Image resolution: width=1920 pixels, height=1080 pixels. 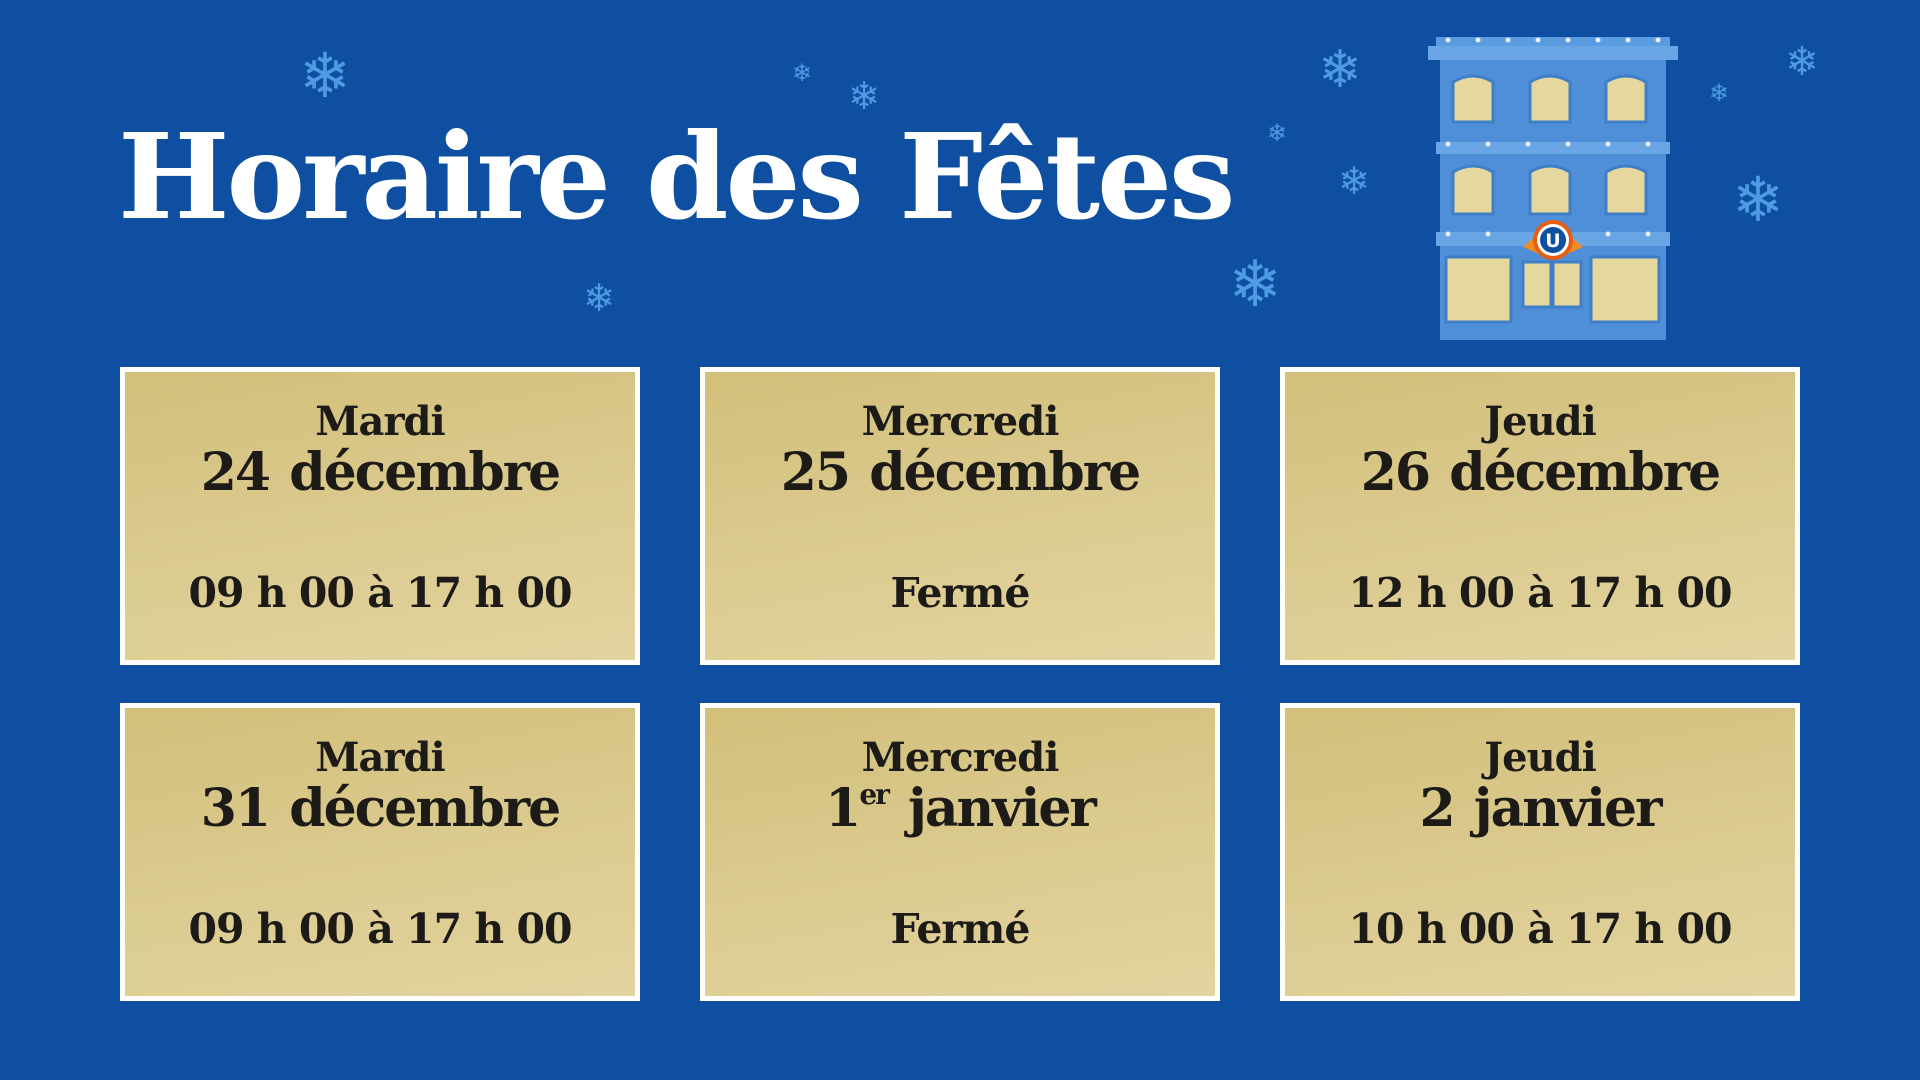 What do you see at coordinates (1553, 188) in the screenshot?
I see `store-building-illustration: U` at bounding box center [1553, 188].